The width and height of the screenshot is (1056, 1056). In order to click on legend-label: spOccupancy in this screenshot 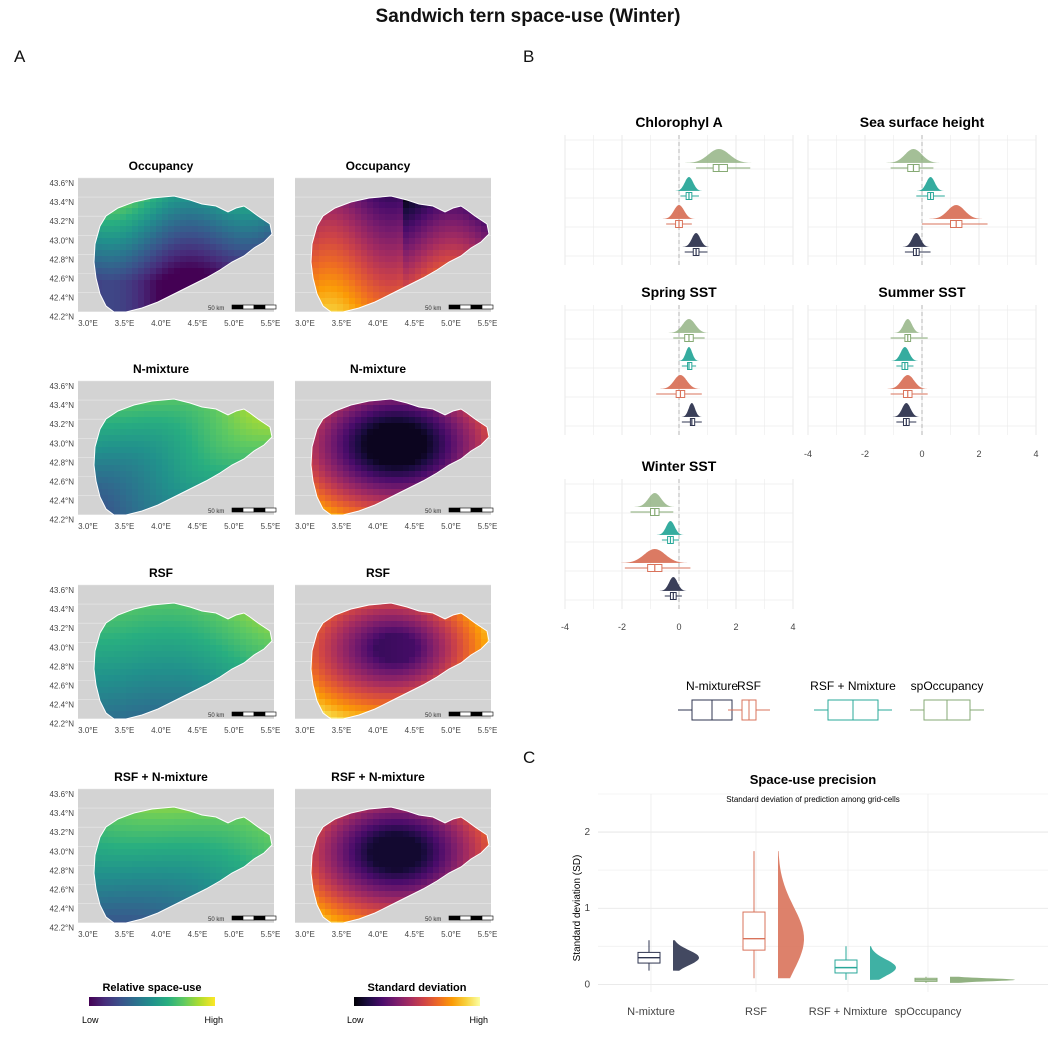, I will do `click(947, 686)`.